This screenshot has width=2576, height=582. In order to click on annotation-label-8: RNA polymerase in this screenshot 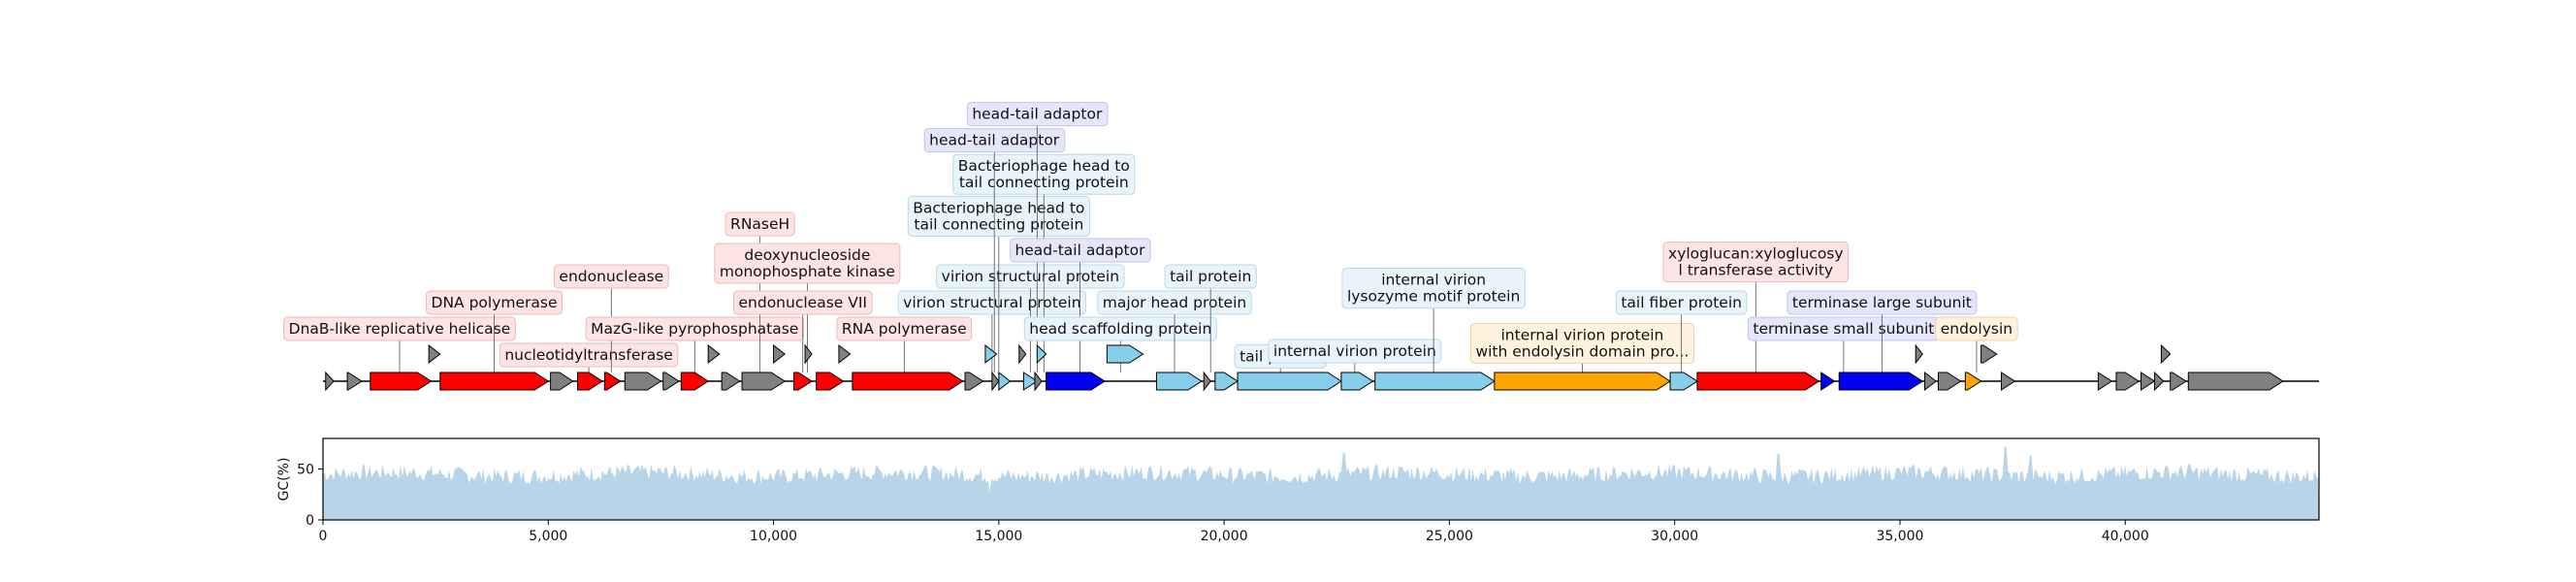, I will do `click(904, 329)`.